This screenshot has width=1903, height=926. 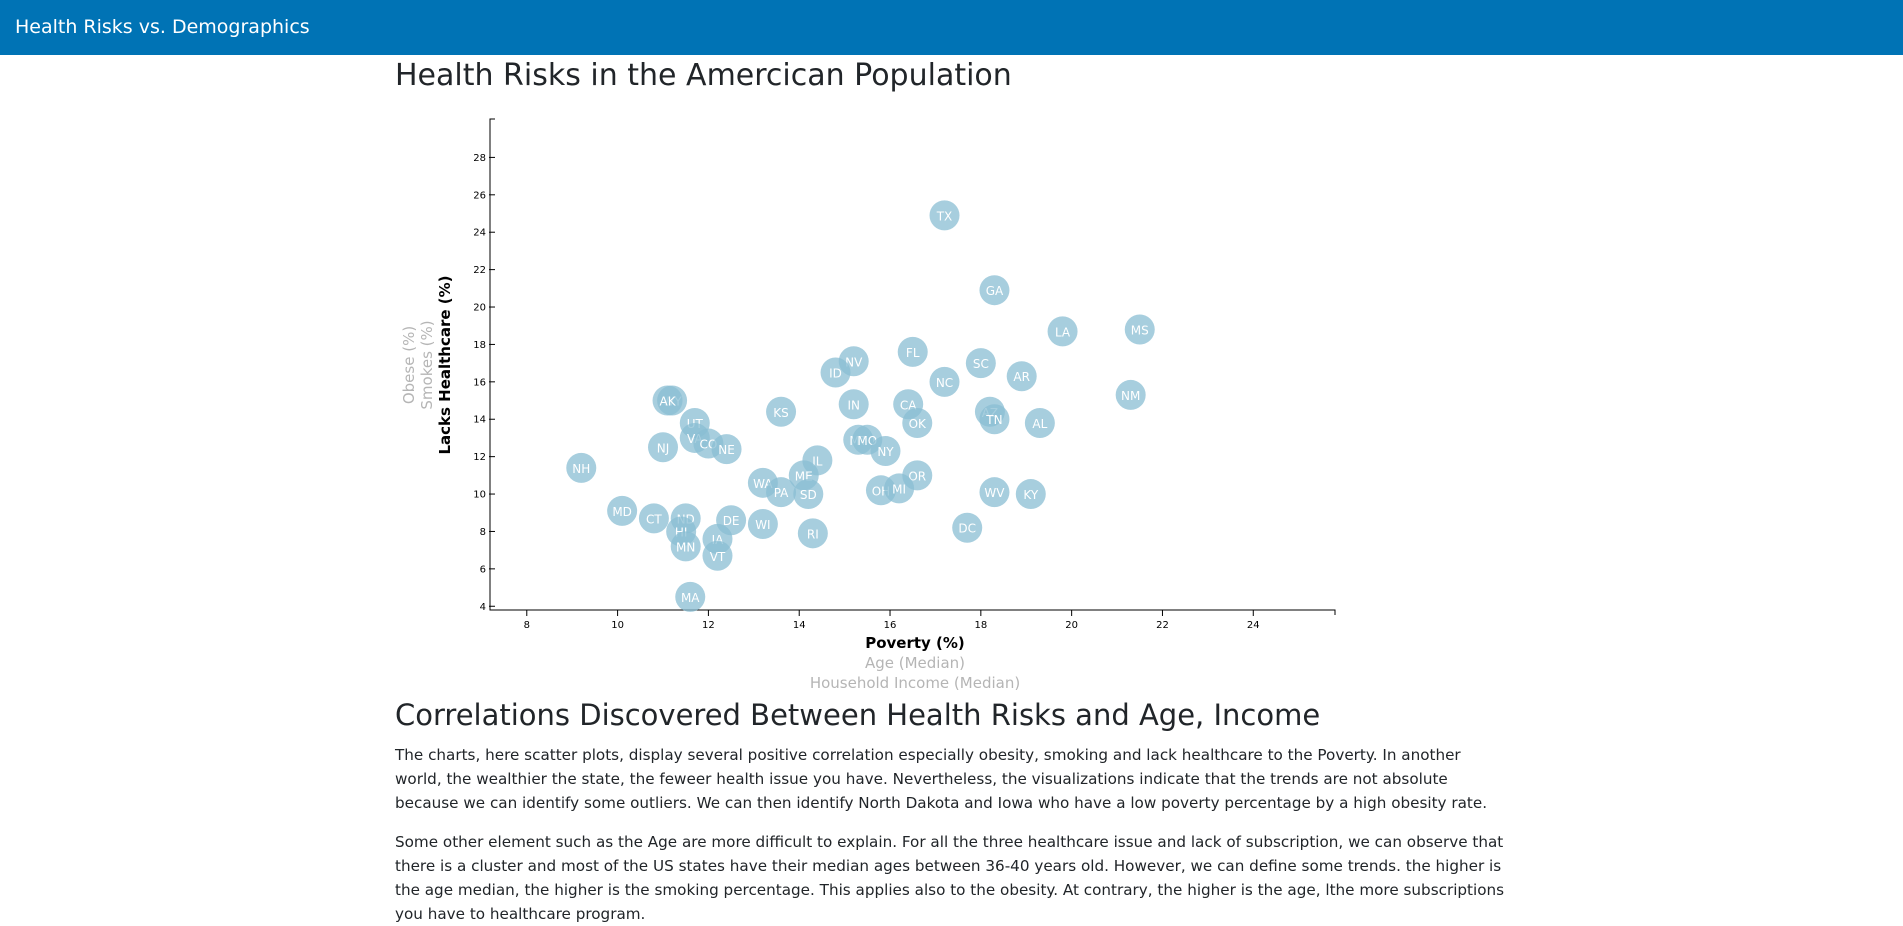 I want to click on state-label: ID, so click(x=835, y=373).